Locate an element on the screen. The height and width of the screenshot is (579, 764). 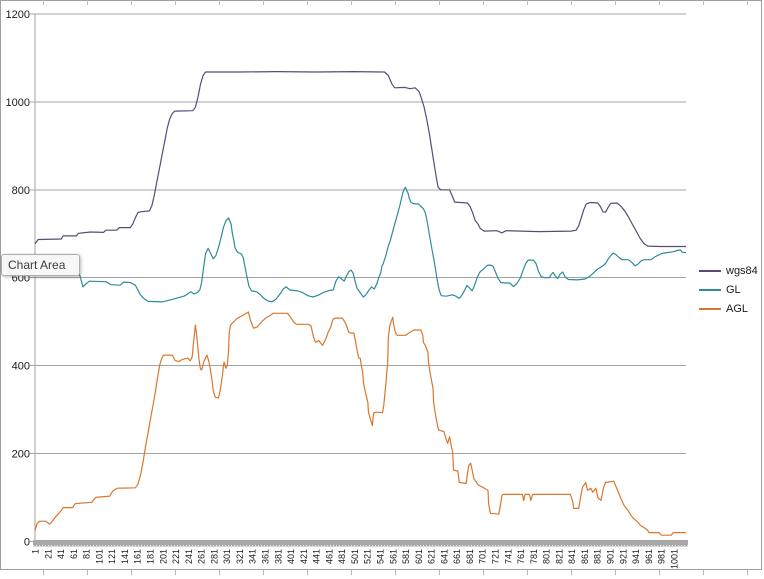
x-axis-label-121: 121 is located at coordinates (112, 556).